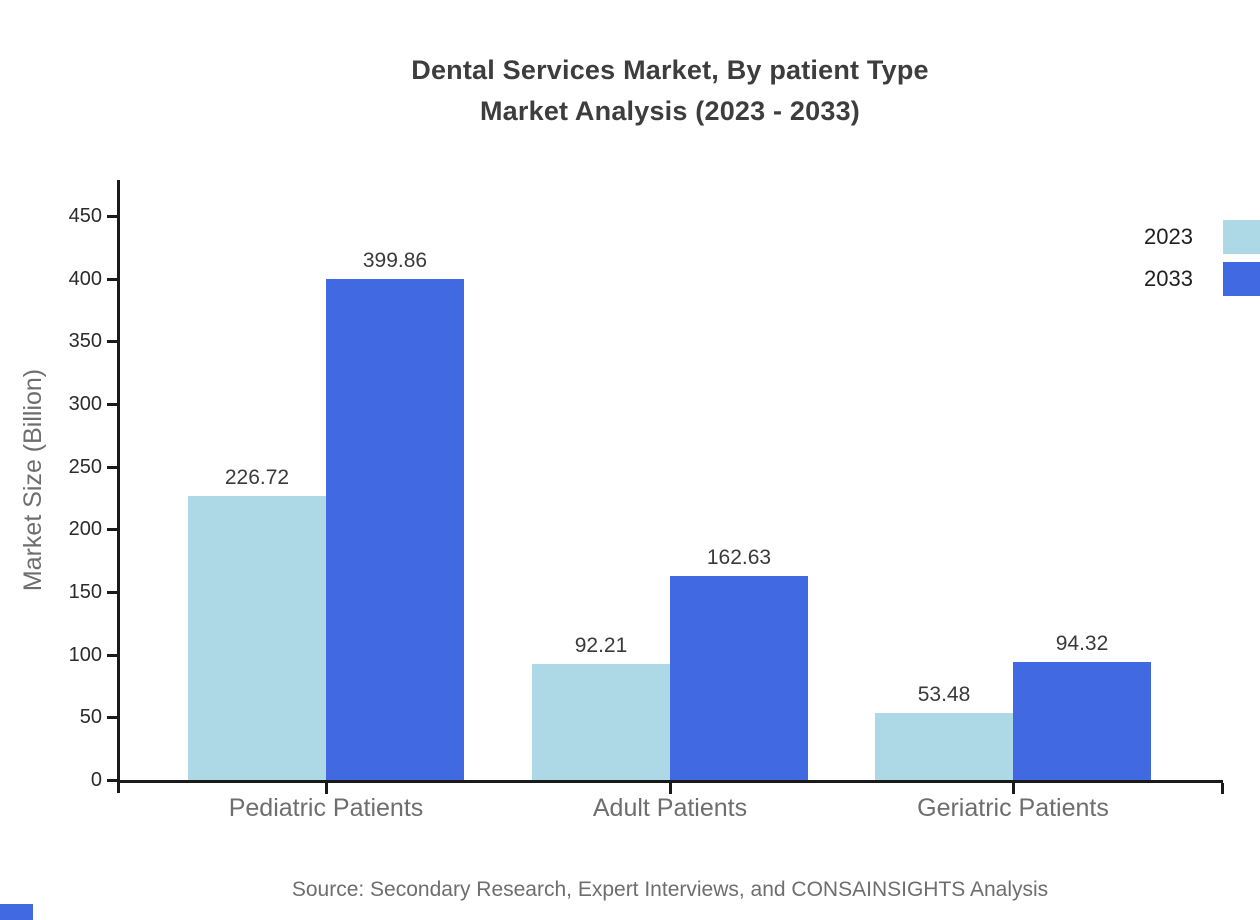 The width and height of the screenshot is (1260, 920). I want to click on legend-label-2033: 2033, so click(1168, 278).